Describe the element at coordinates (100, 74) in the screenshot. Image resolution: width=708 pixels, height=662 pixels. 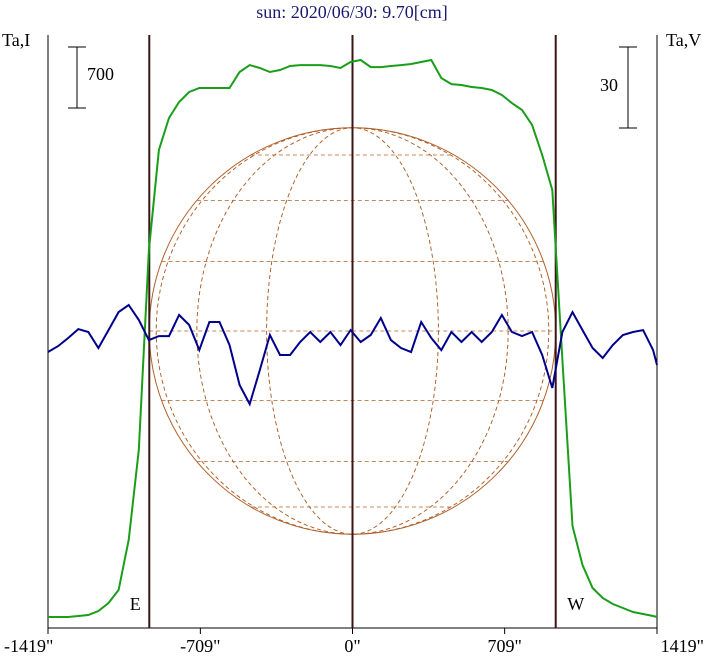
I see `scale-bar-y-label: 700` at that location.